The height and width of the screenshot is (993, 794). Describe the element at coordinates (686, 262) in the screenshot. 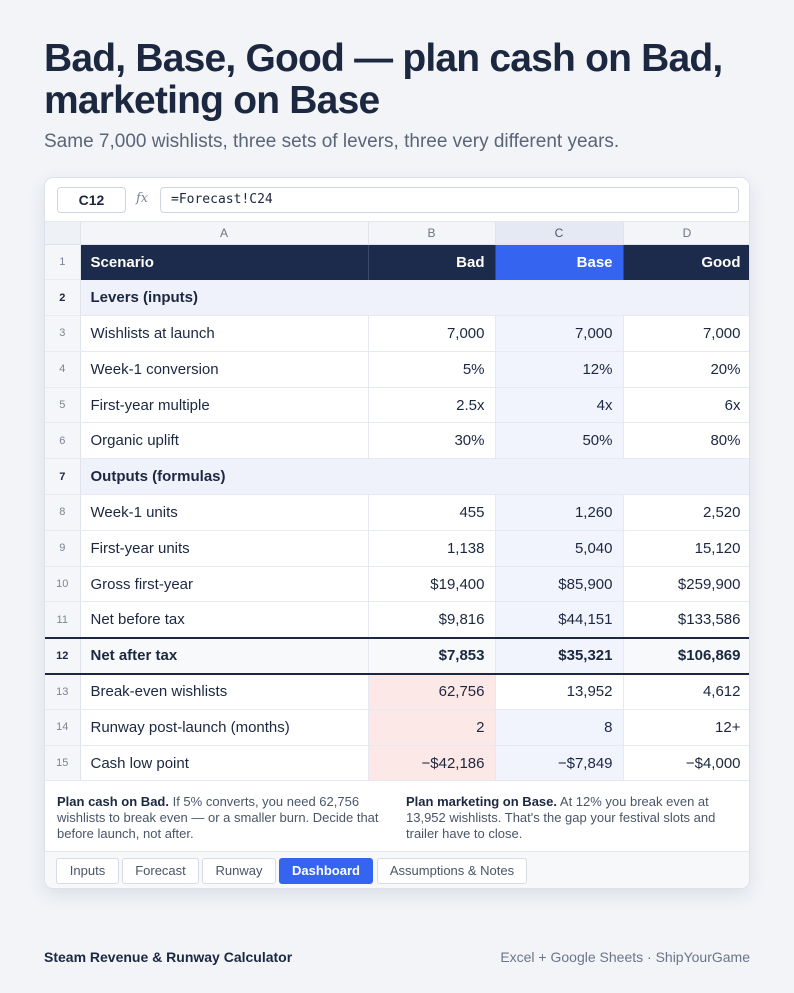

I see `cell-good-header: Good` at that location.